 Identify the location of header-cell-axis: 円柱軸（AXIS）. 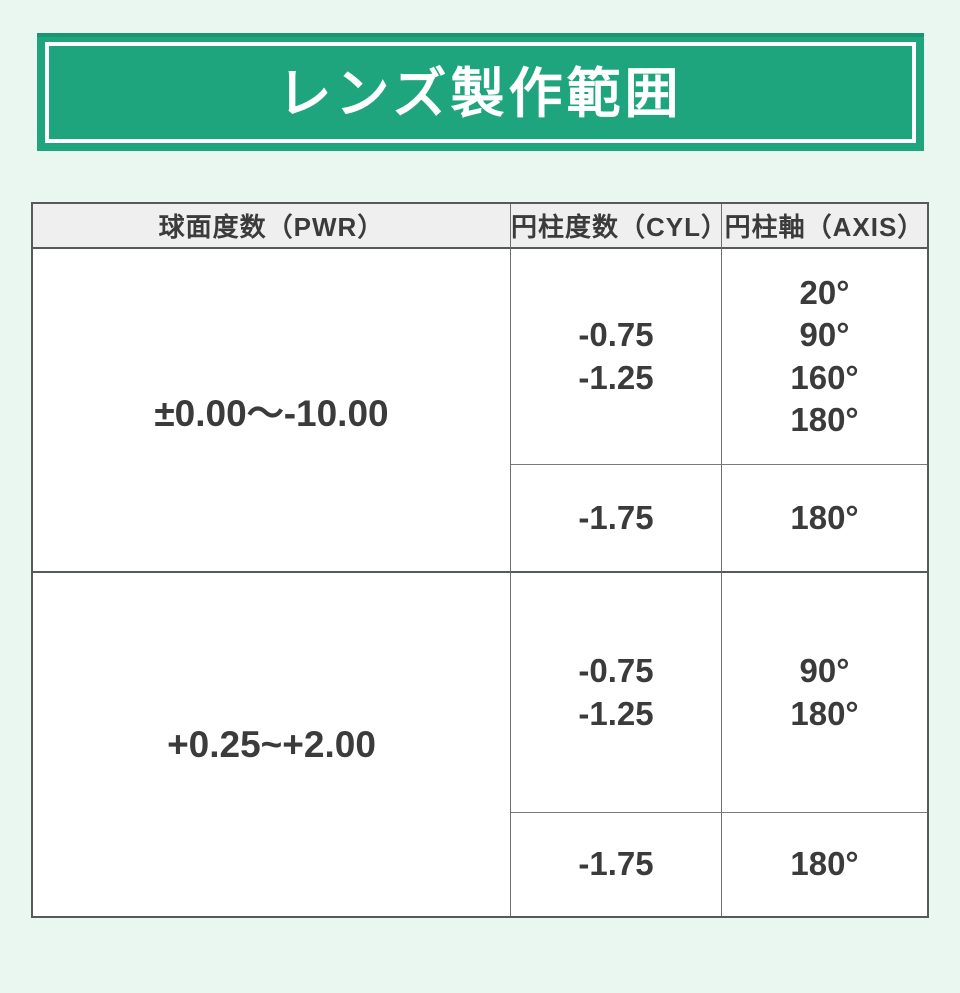
(824, 226).